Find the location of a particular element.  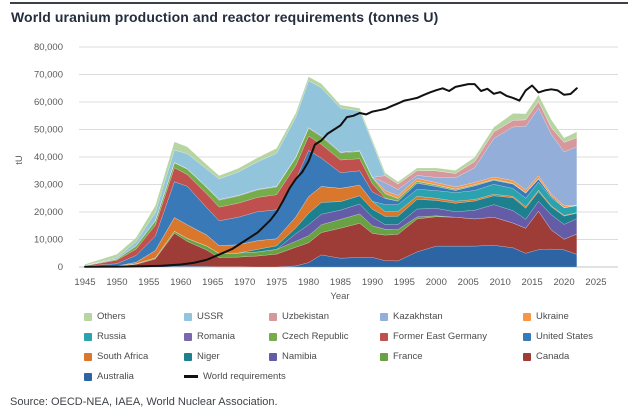

y-tick-label: 60,000 is located at coordinates (48, 102).